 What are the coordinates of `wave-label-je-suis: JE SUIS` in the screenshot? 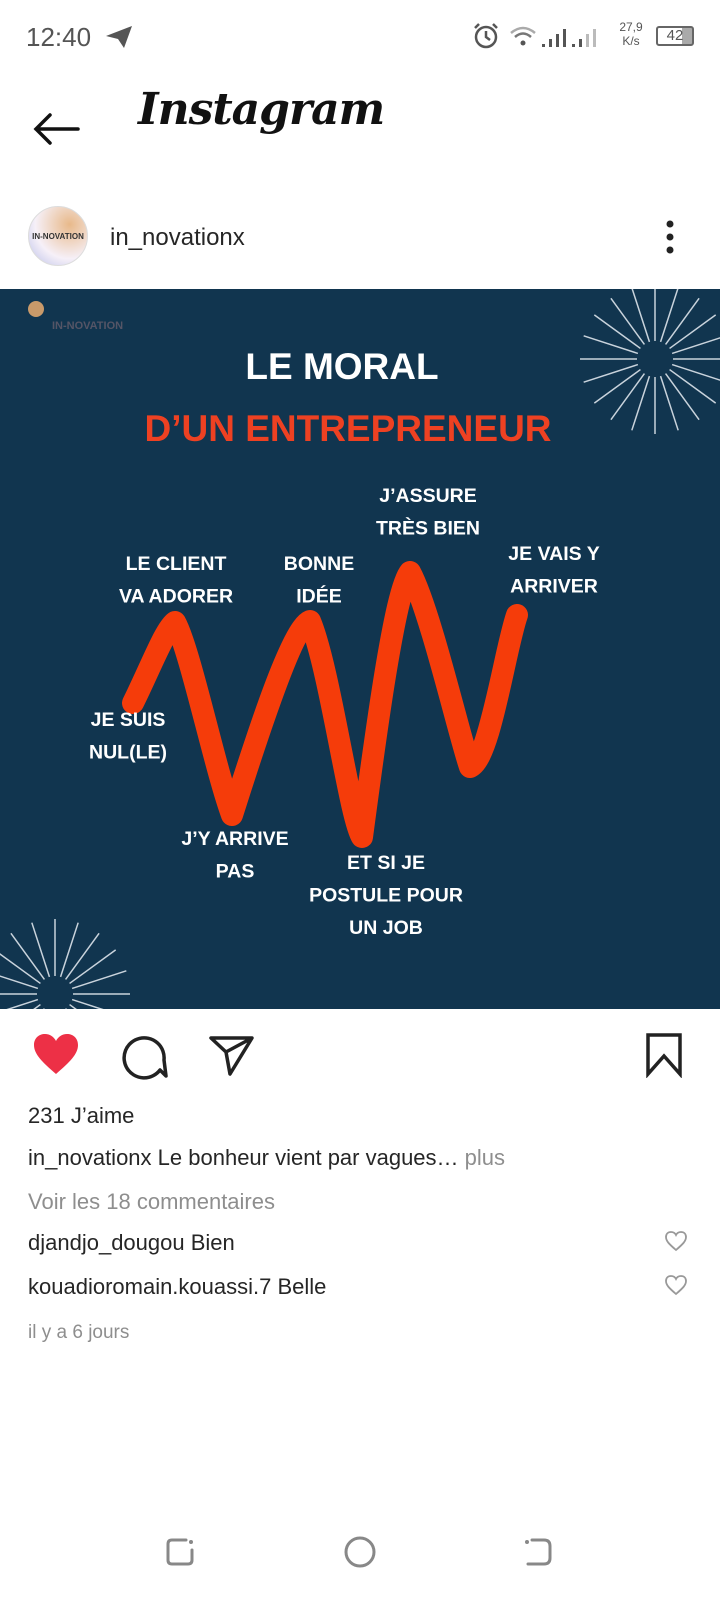 It's located at (128, 720).